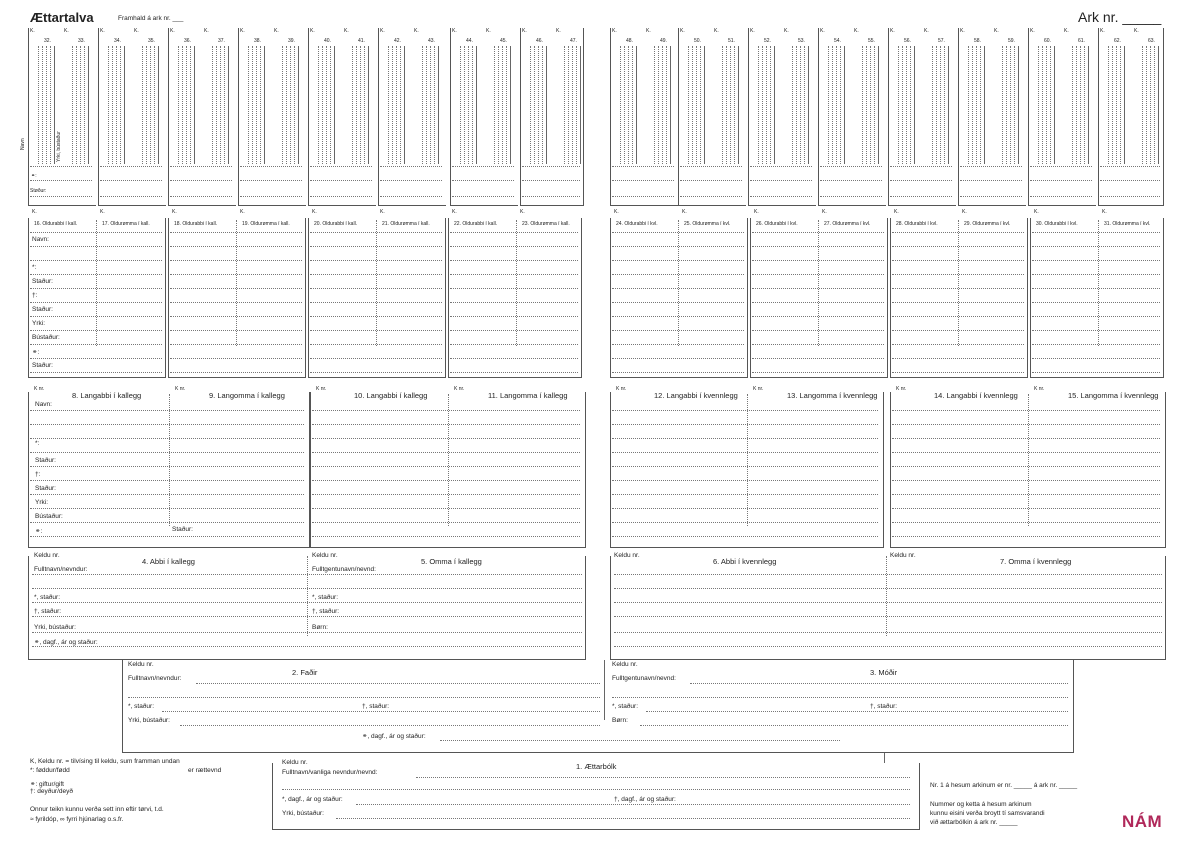 This screenshot has height=842, width=1191. Describe the element at coordinates (1047, 41) in the screenshot. I see `ancestor-number: 60.` at that location.